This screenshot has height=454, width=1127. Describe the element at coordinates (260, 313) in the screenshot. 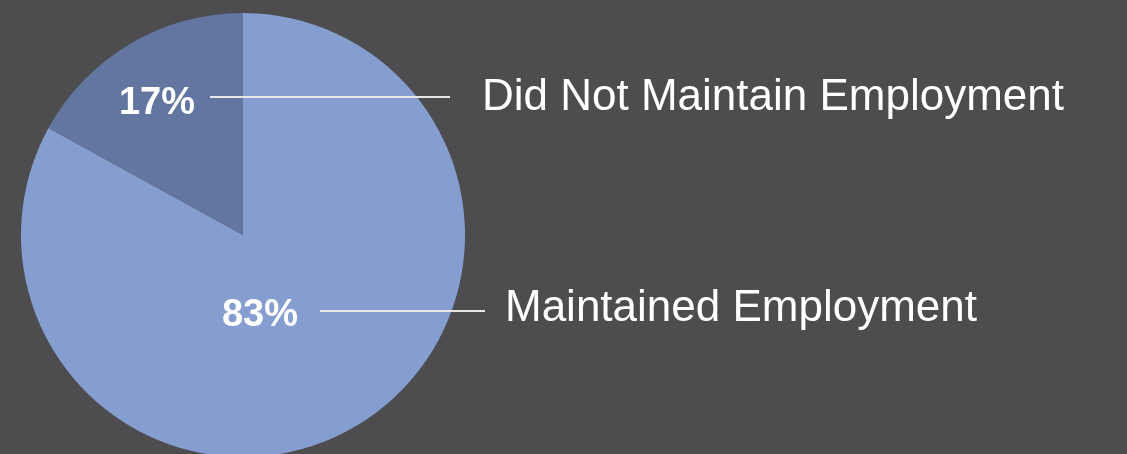

I see `data-label: 83%` at that location.